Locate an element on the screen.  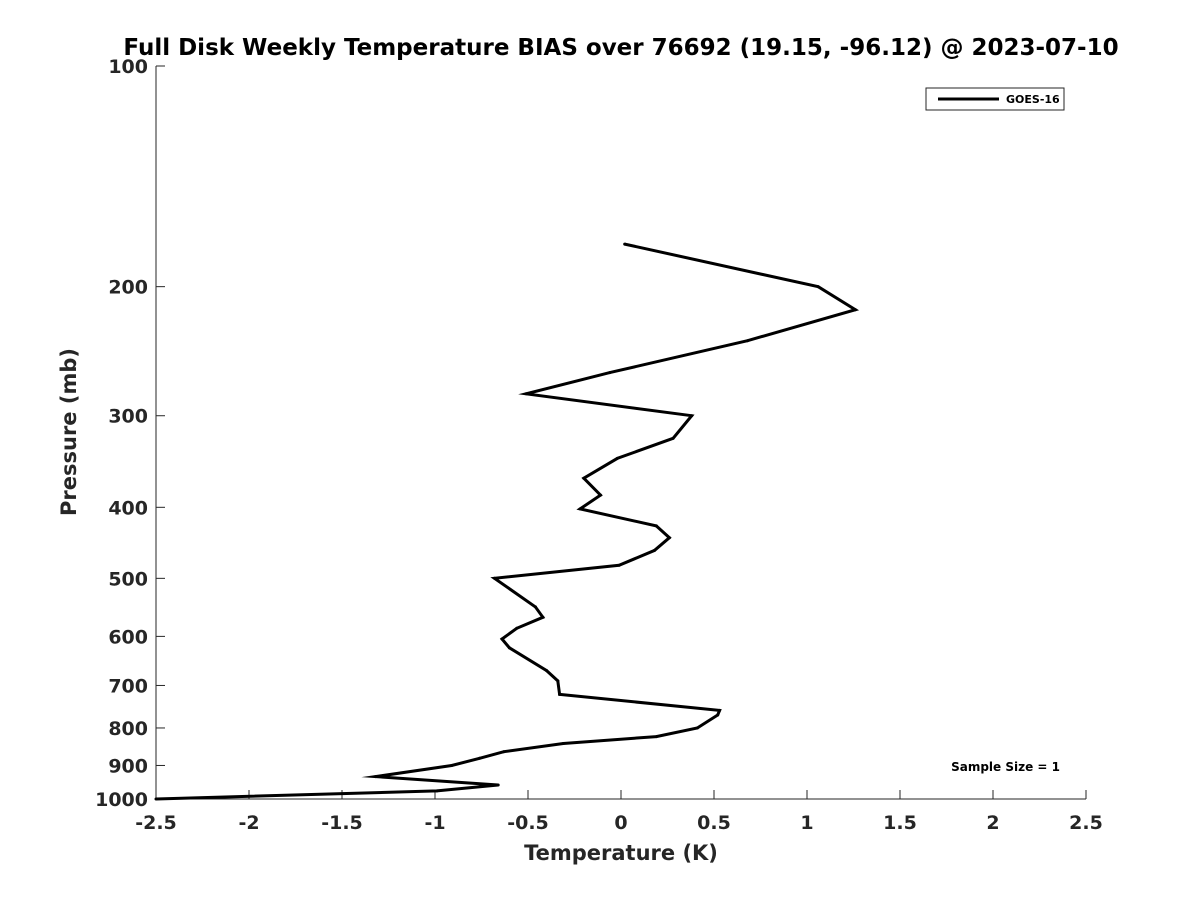
x-tick-label: -1 is located at coordinates (434, 823).